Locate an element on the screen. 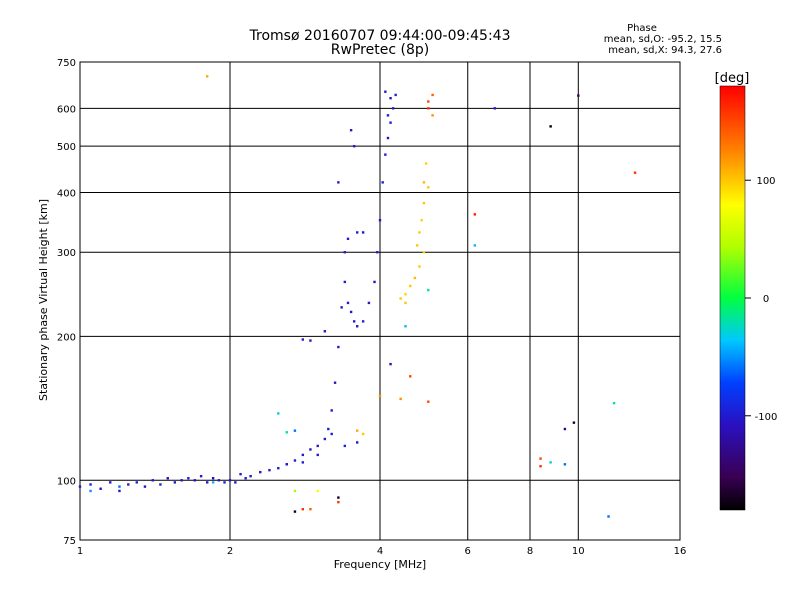 This screenshot has height=600, width=800. y-axis-ticks: 75 100 200 300 400 500 600 750 is located at coordinates (66, 302).